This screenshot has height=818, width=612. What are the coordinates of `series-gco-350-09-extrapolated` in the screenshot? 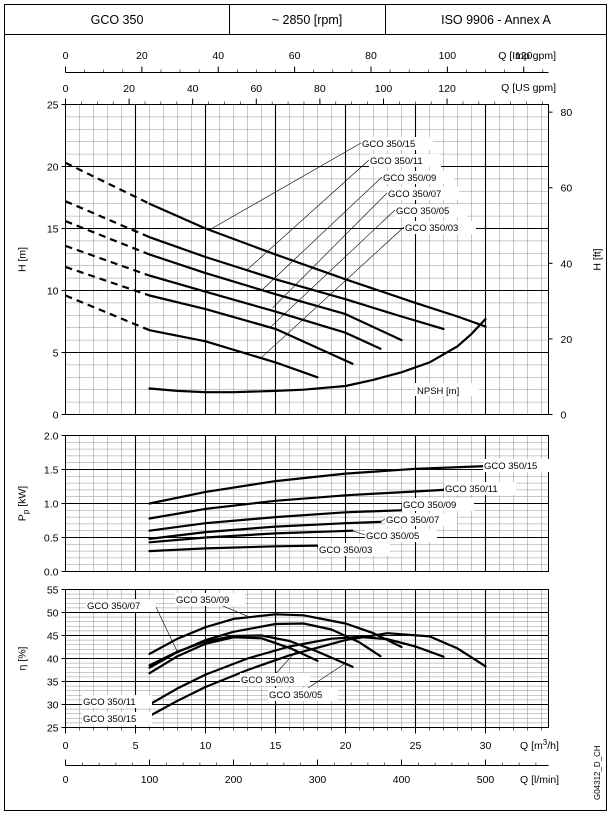 It's located at (107, 238).